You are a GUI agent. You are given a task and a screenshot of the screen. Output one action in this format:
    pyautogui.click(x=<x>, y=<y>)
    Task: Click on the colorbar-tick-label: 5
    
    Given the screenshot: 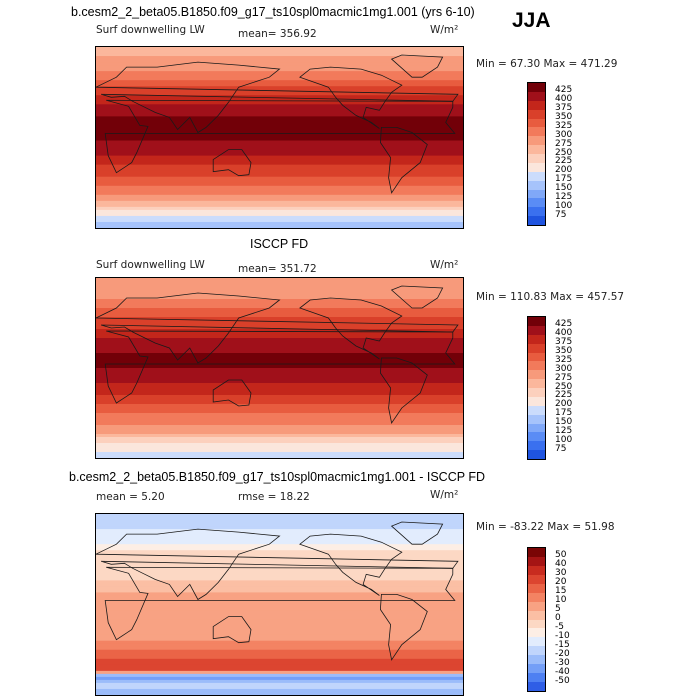 What is the action you would take?
    pyautogui.click(x=558, y=609)
    